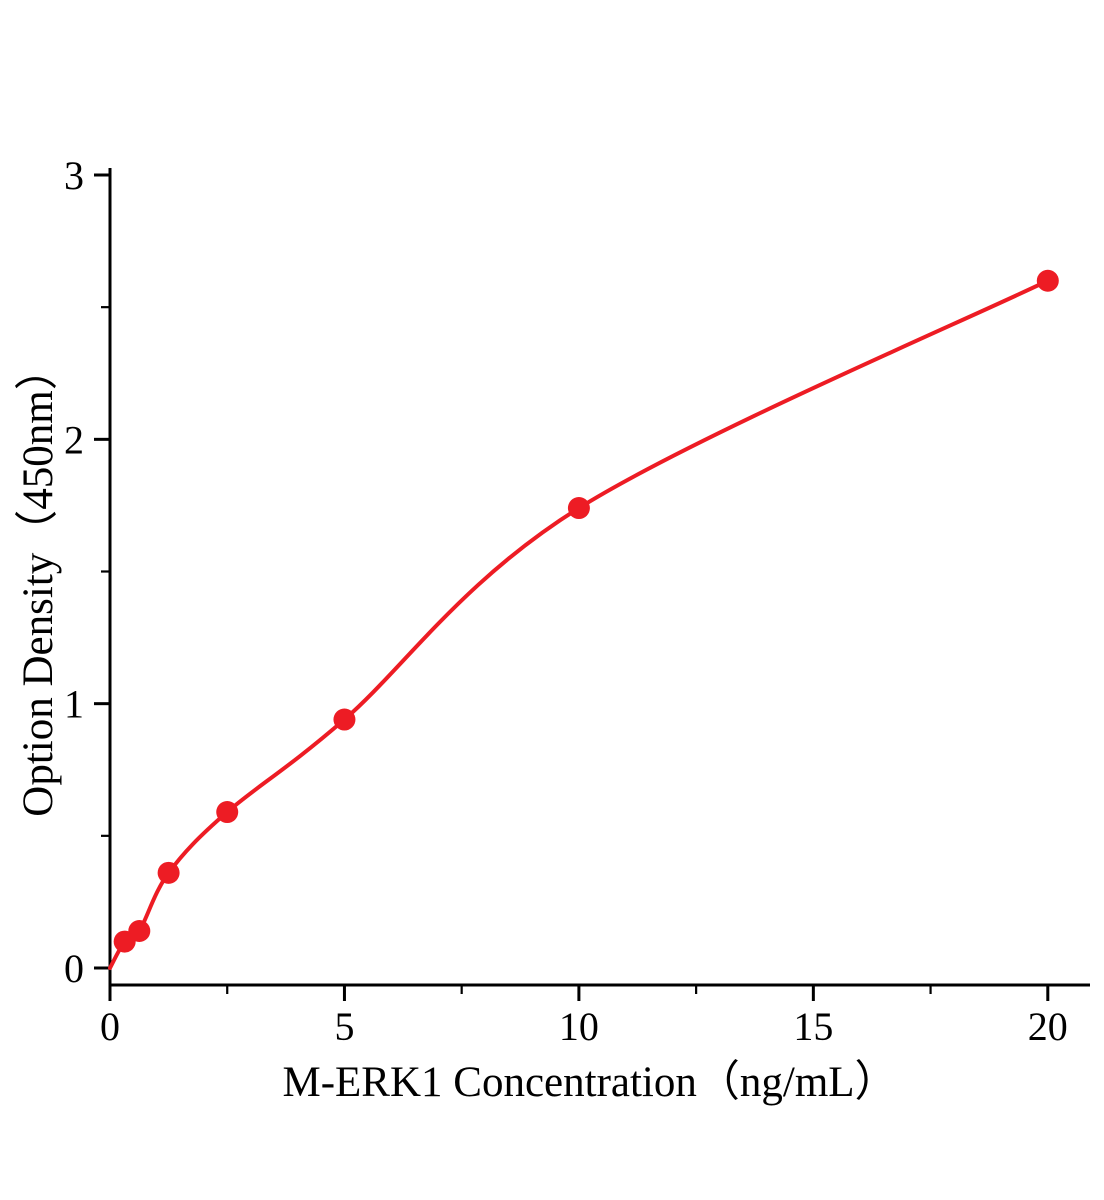 This screenshot has width=1104, height=1200. What do you see at coordinates (74, 968) in the screenshot?
I see `y-tick-label: 0` at bounding box center [74, 968].